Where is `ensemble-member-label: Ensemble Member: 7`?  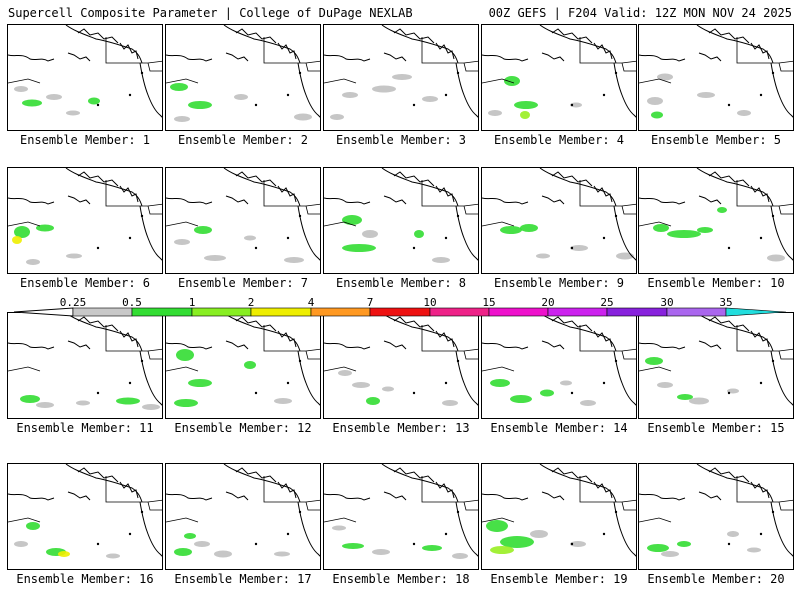 ensemble-member-label: Ensemble Member: 7 is located at coordinates (243, 283).